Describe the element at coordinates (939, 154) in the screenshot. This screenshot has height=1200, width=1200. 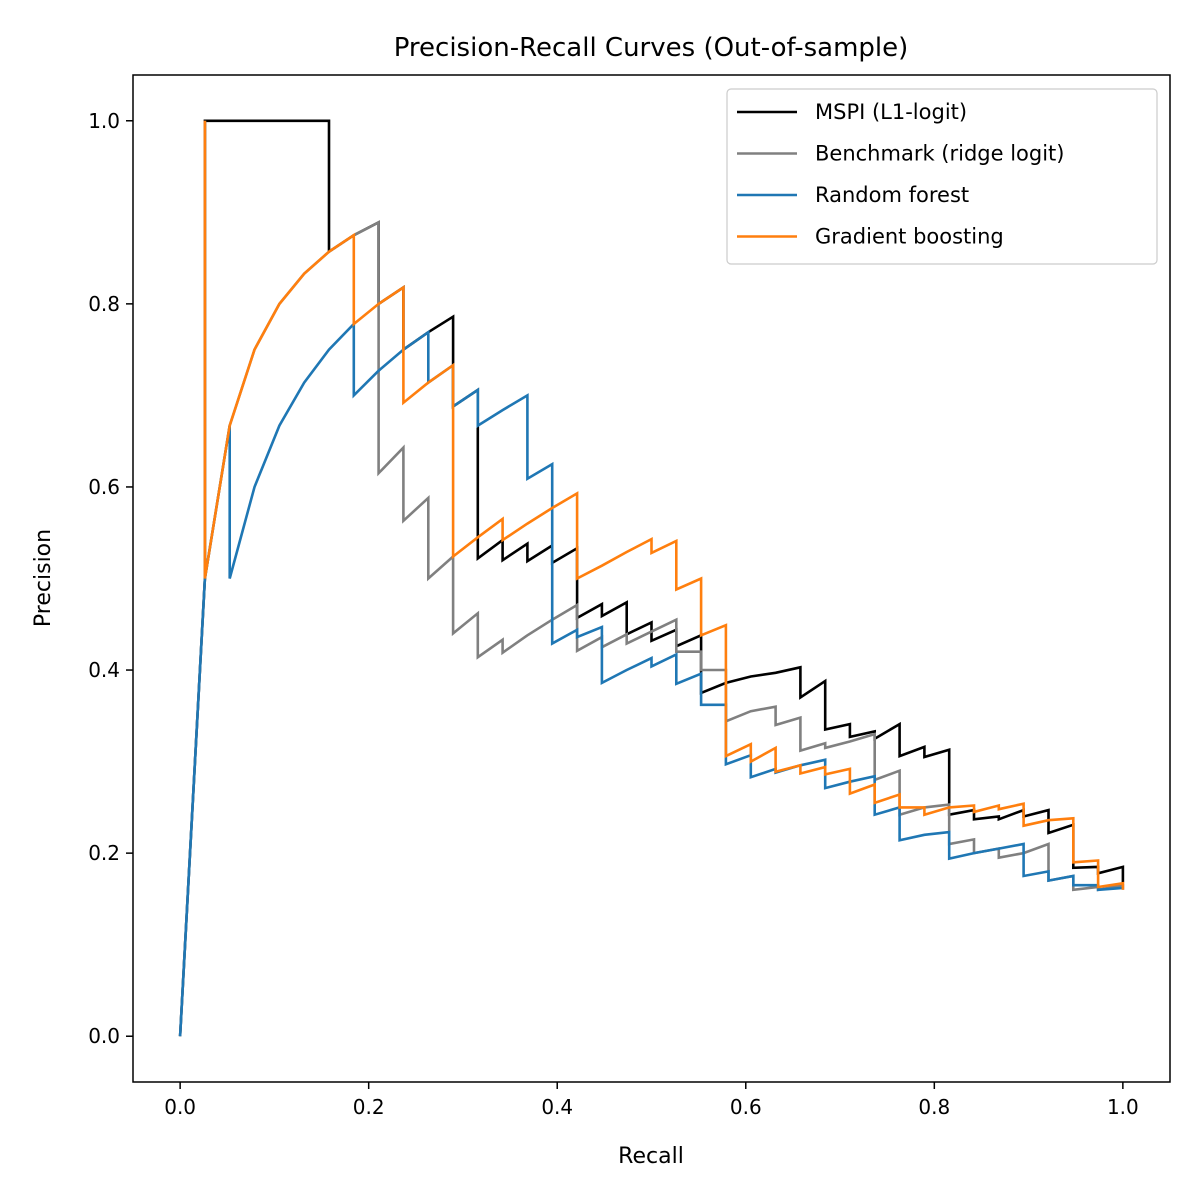
I see `legend-label-2: Benchmark (ridge logit)` at that location.